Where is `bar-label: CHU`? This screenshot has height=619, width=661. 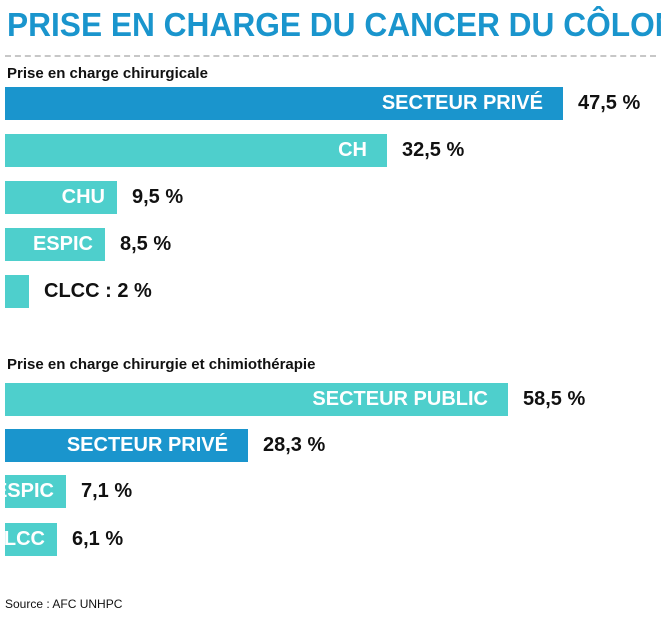 bar-label: CHU is located at coordinates (83, 197).